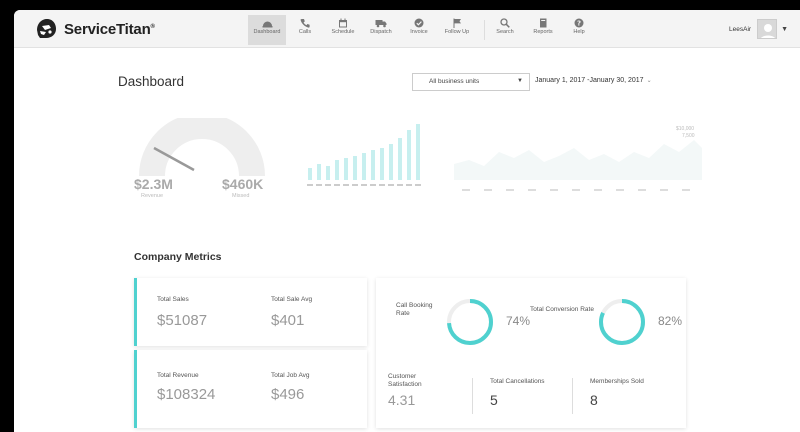 The height and width of the screenshot is (432, 800). What do you see at coordinates (517, 381) in the screenshot?
I see `total-cancellations-label: Total Cancellations` at bounding box center [517, 381].